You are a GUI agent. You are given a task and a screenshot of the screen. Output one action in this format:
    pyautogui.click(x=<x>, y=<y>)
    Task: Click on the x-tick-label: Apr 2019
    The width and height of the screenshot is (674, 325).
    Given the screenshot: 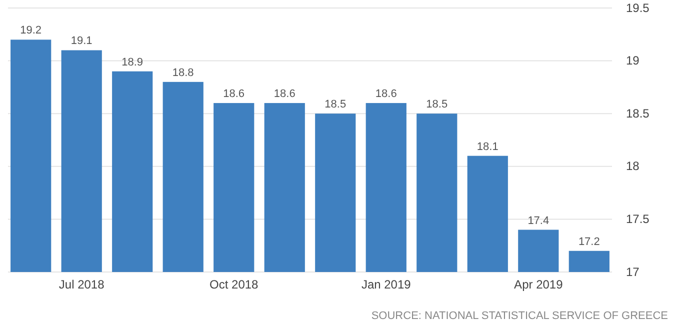 What is the action you would take?
    pyautogui.click(x=539, y=285)
    